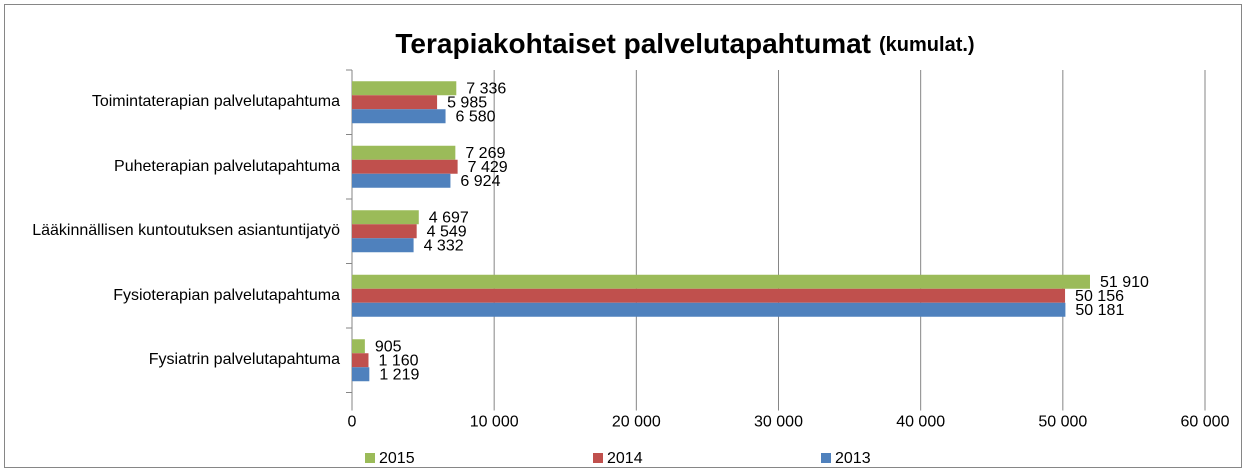  I want to click on category-label-box: Toimintaterapian palvelutapahtuma, so click(216, 102).